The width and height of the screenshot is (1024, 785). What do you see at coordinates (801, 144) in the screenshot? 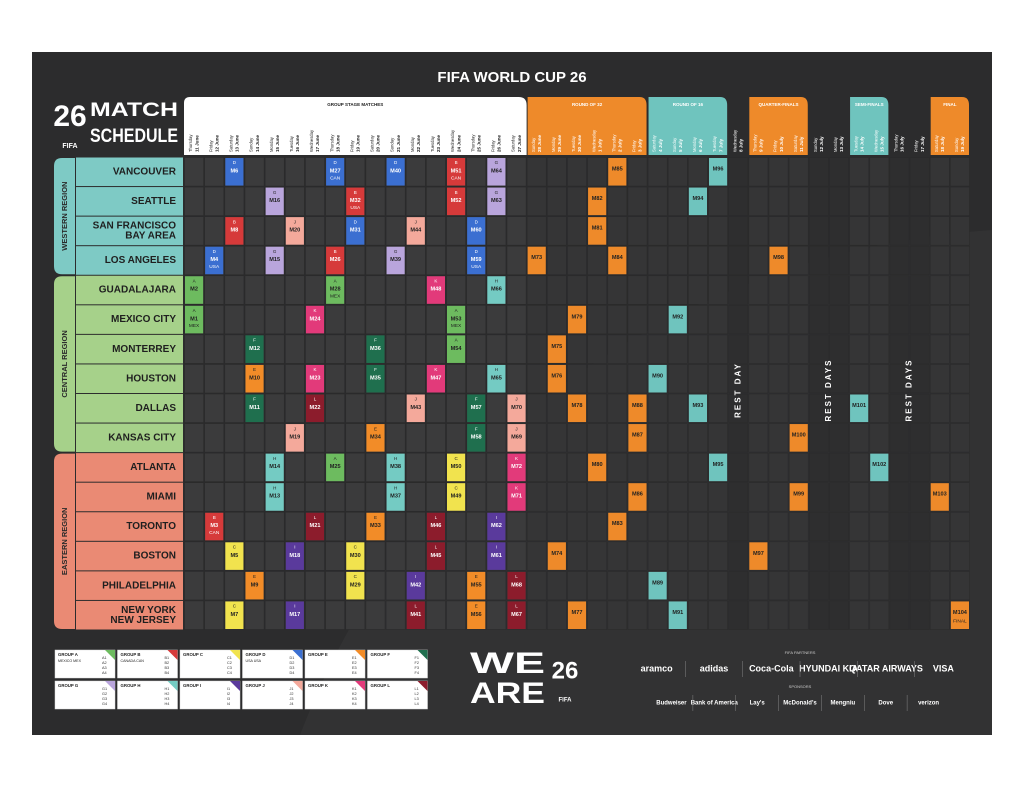
I see `date-label: 11 July` at bounding box center [801, 144].